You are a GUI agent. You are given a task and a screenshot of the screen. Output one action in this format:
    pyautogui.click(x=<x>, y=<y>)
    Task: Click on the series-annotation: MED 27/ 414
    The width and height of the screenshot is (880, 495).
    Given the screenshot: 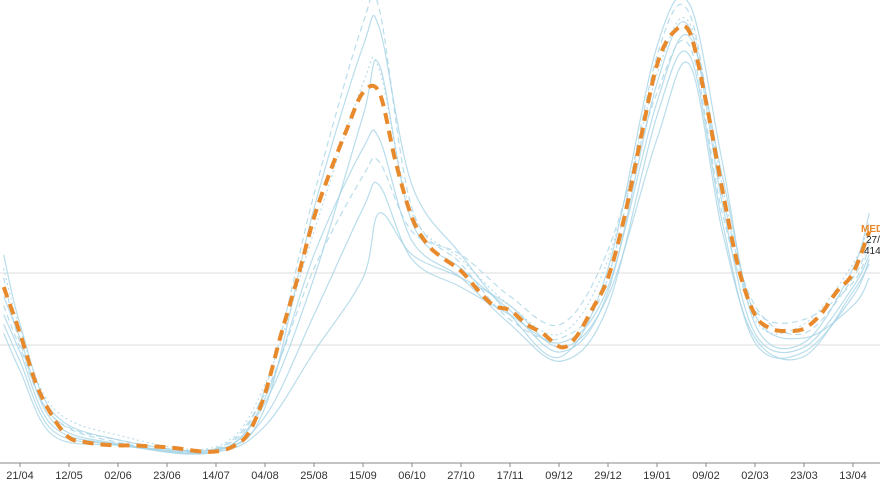 What is the action you would take?
    pyautogui.click(x=870, y=240)
    